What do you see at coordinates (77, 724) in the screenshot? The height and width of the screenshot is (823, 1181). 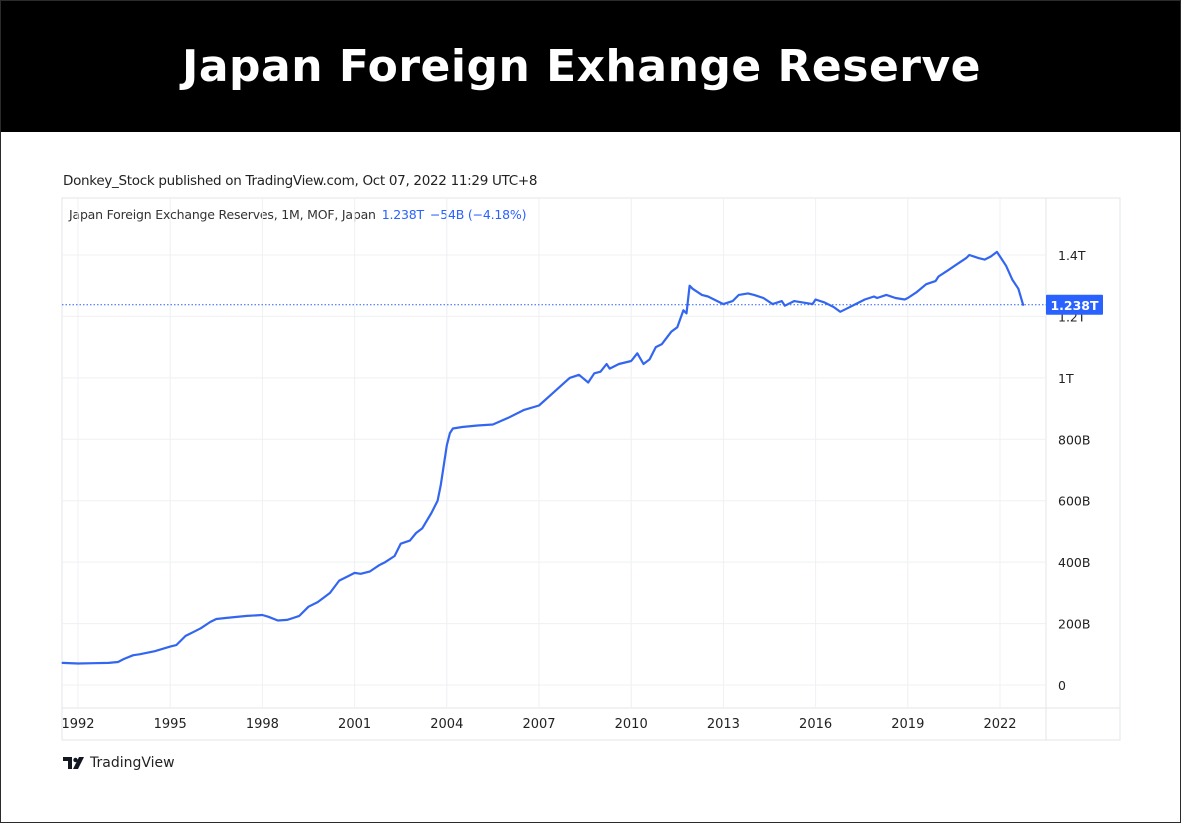 I see `x-tick-label: 1992` at bounding box center [77, 724].